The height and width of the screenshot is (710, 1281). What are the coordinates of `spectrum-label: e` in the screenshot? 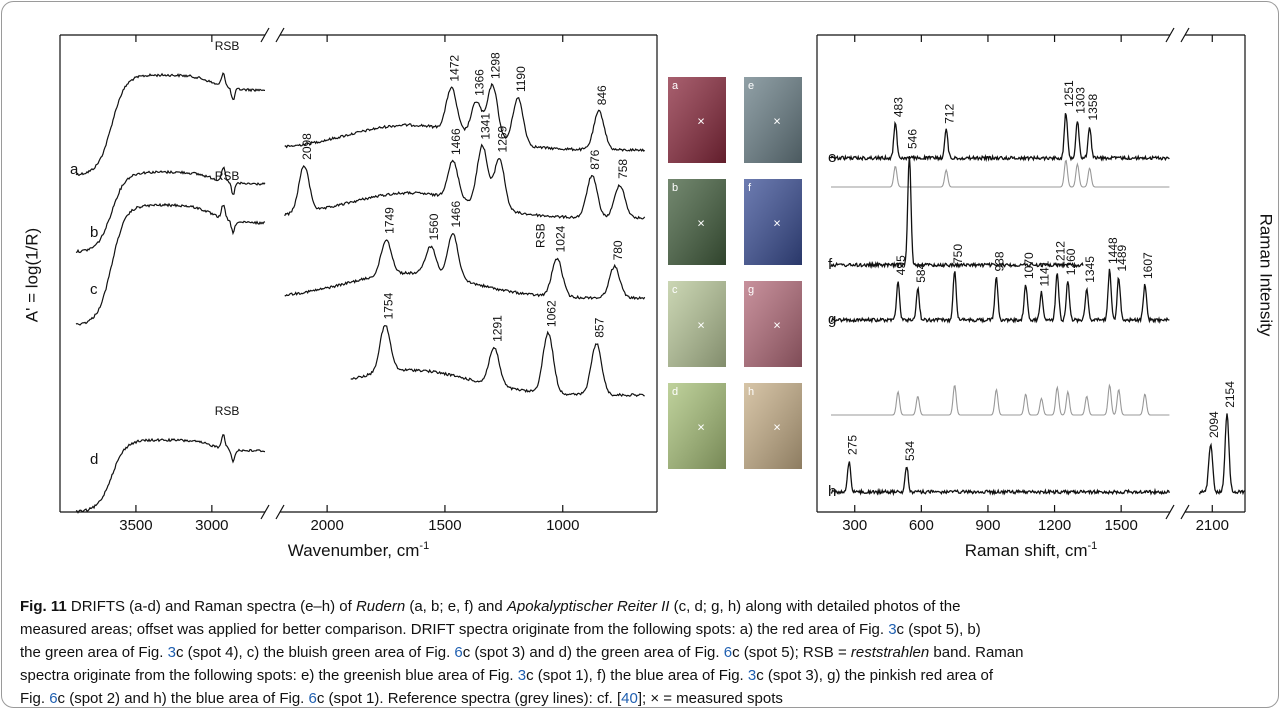 It's located at (832, 157).